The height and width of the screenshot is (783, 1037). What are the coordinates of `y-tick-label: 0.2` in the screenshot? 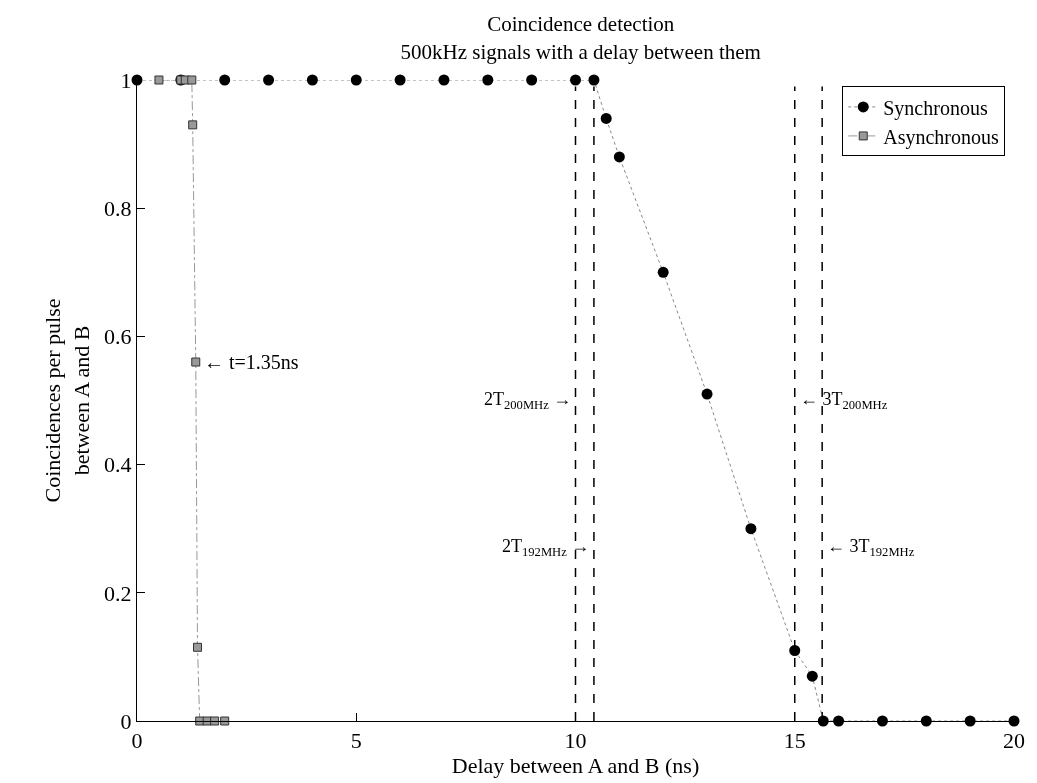 It's located at (118, 593).